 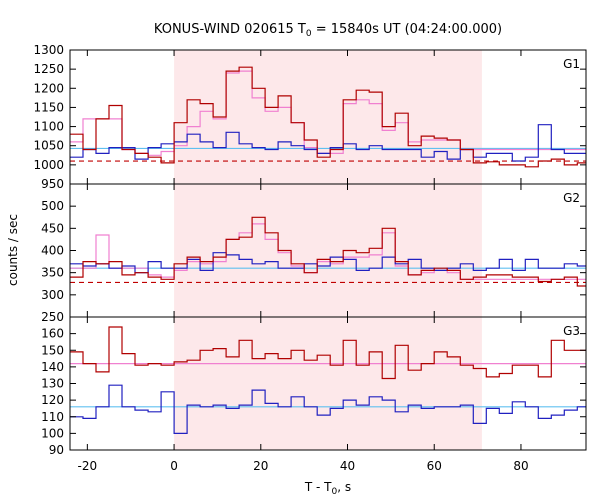 I want to click on x-tick-label: 80, so click(x=520, y=466).